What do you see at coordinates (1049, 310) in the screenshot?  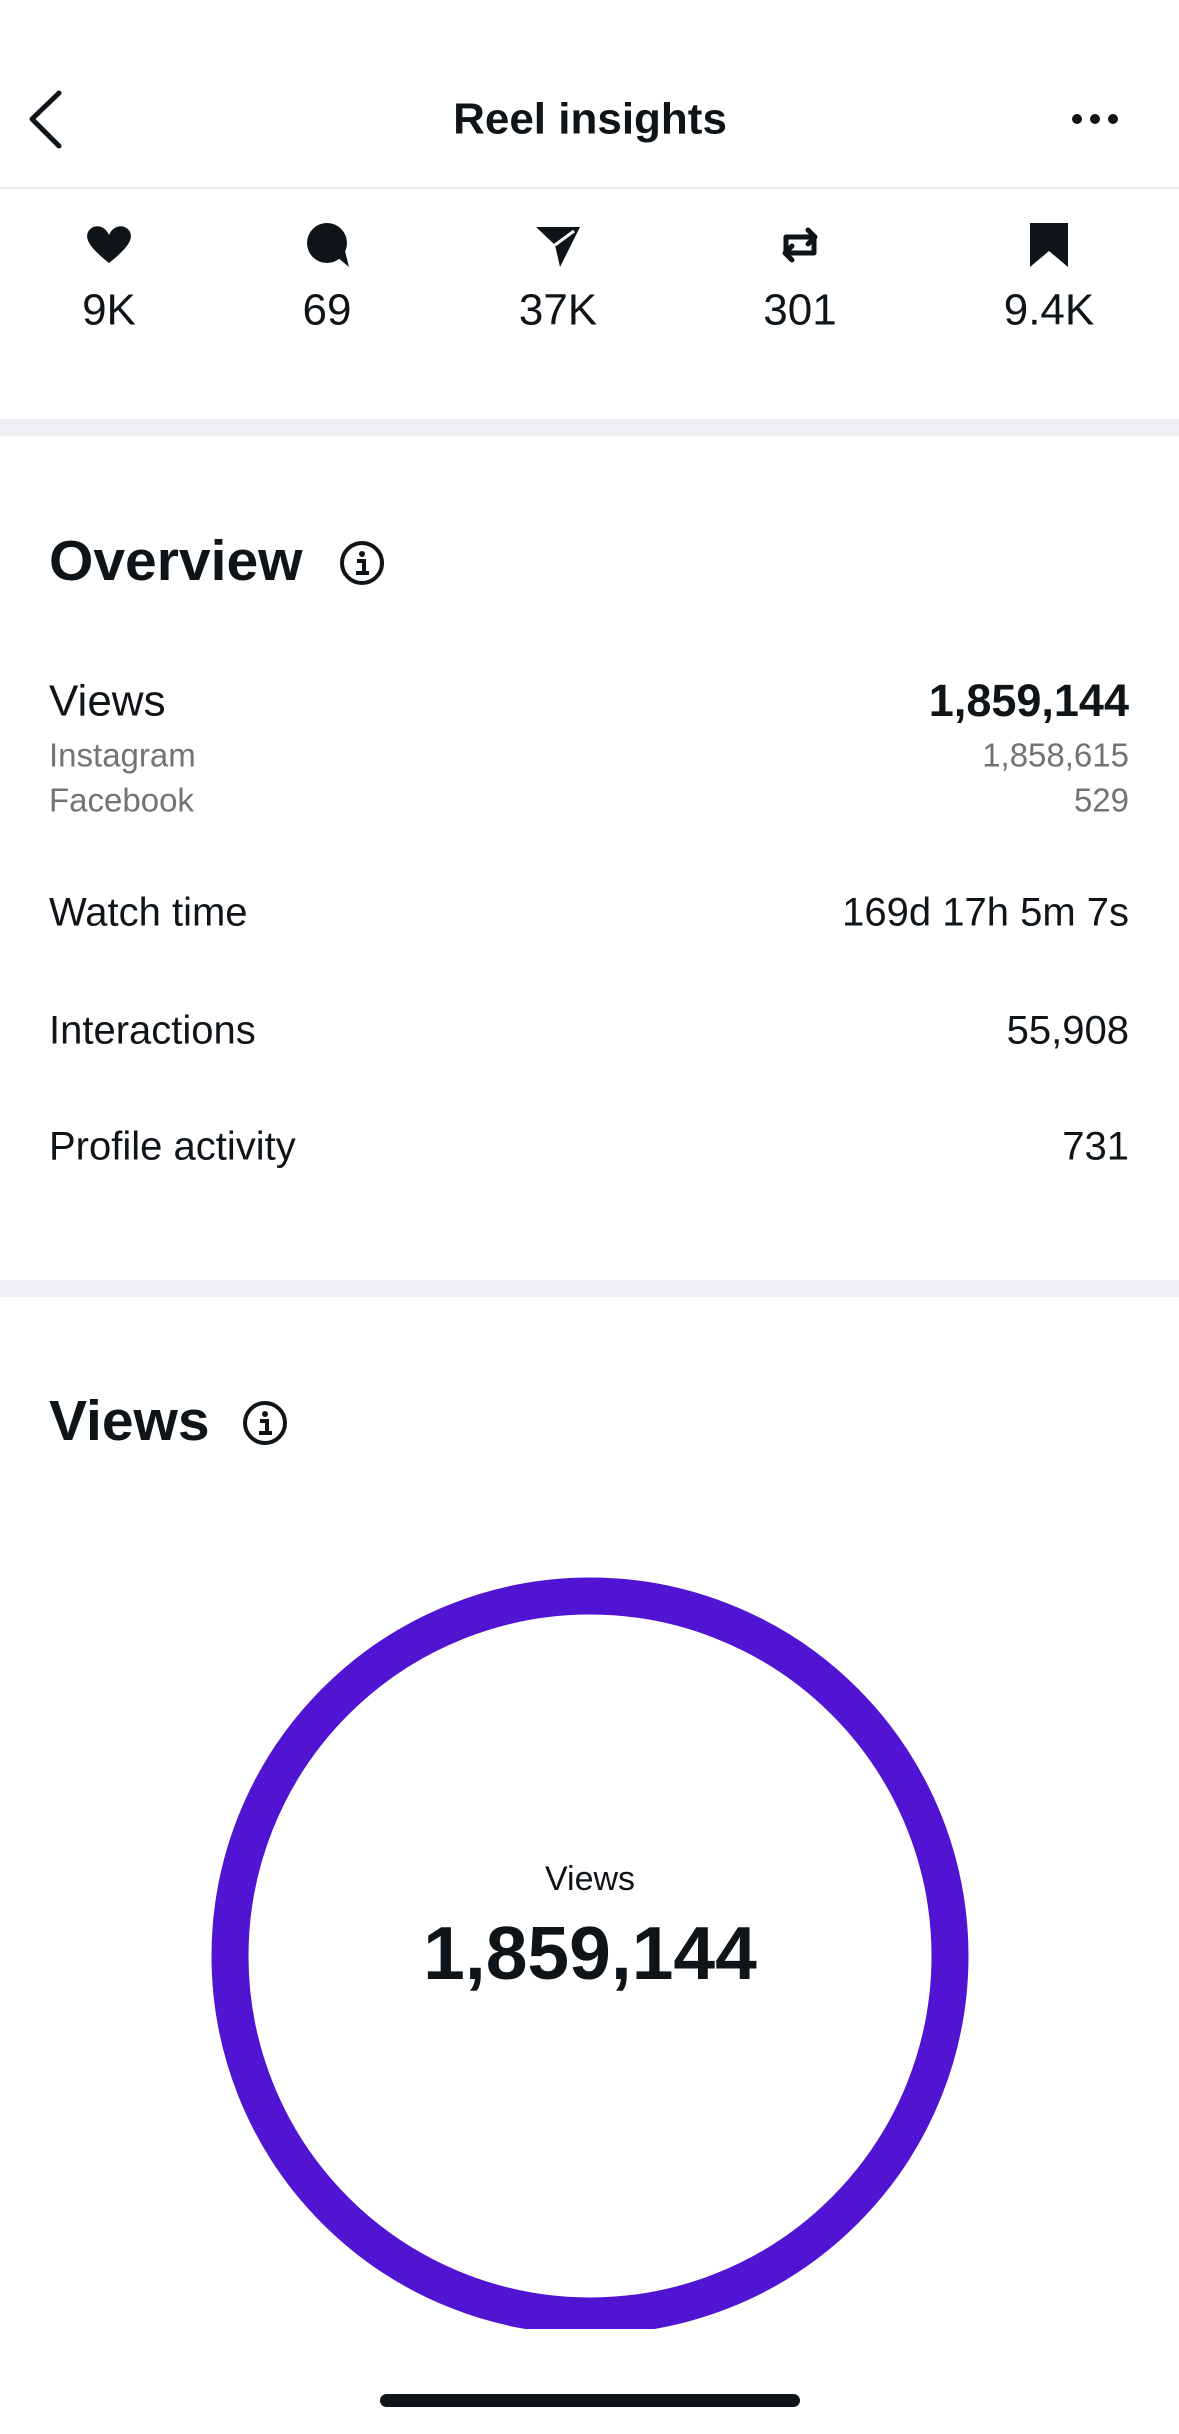 I see `saves-count: 9.4K` at bounding box center [1049, 310].